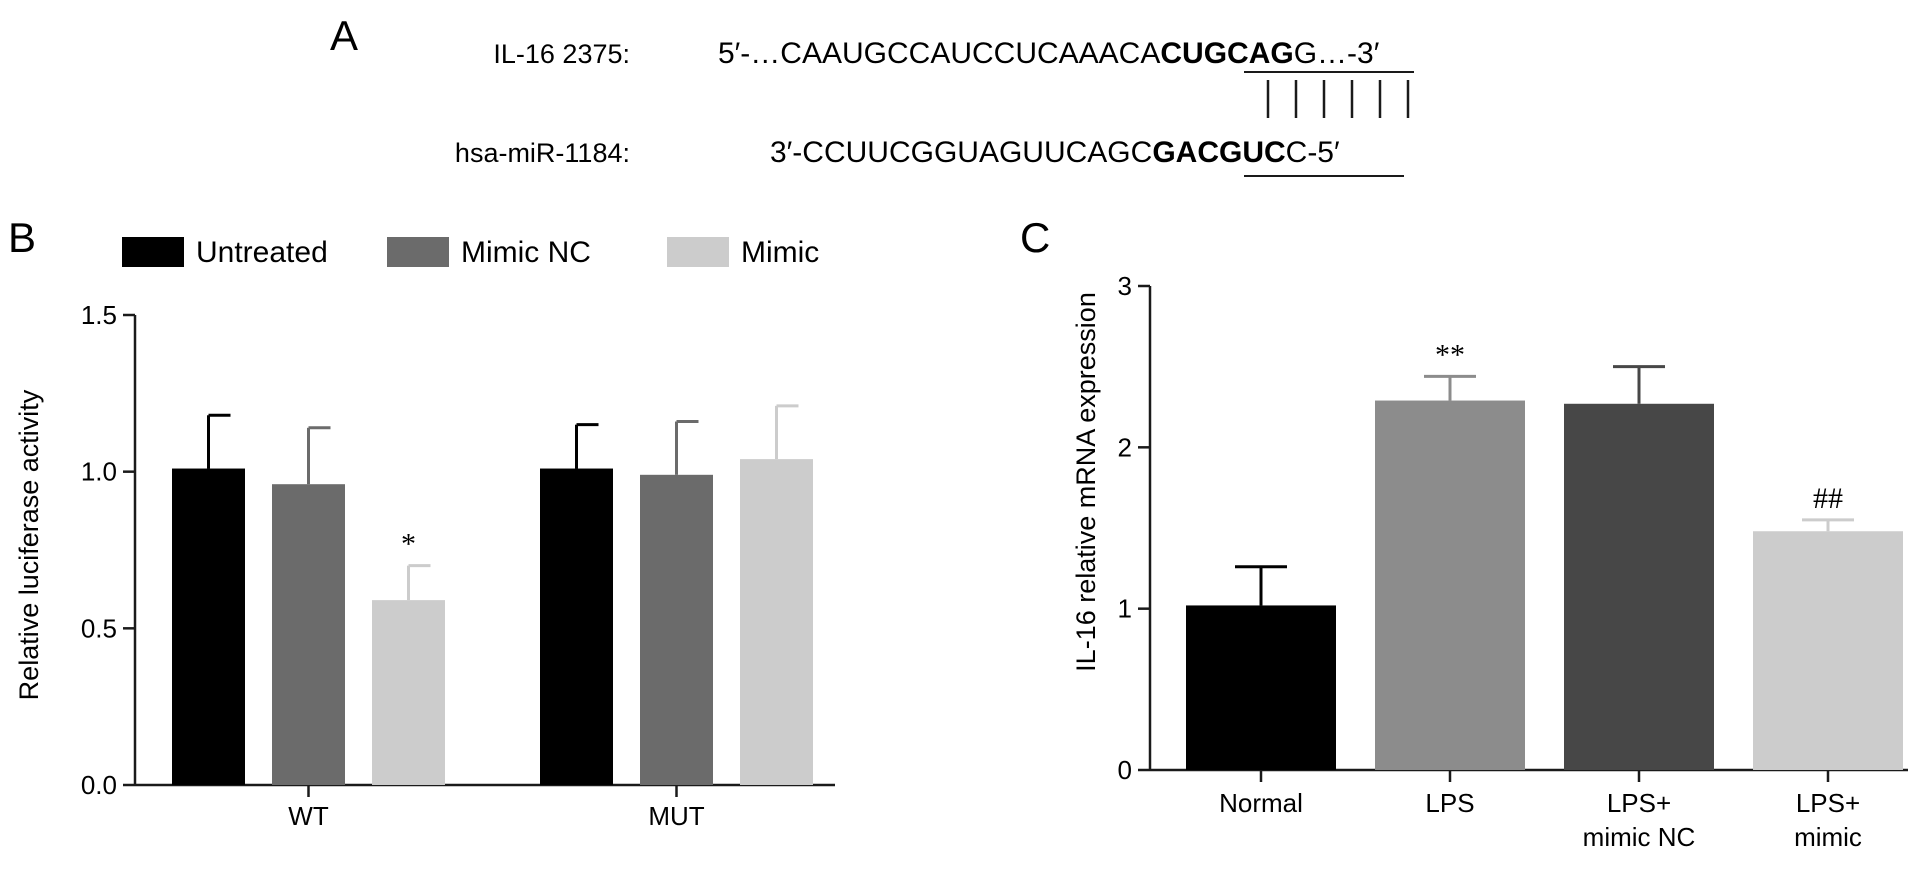  What do you see at coordinates (542, 153) in the screenshot?
I see `mir1184-row-label: hsa-miR-1184:` at bounding box center [542, 153].